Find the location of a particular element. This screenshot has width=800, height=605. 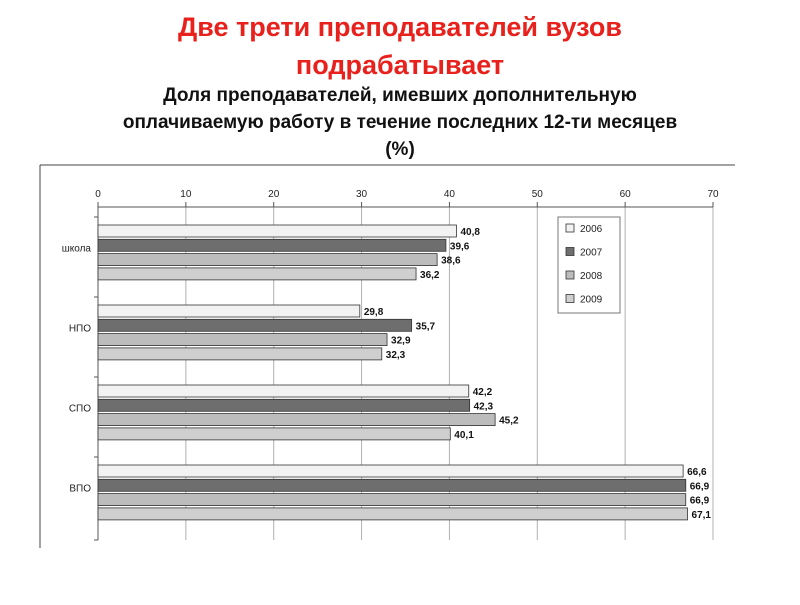

category-label: ВПО is located at coordinates (80, 489).